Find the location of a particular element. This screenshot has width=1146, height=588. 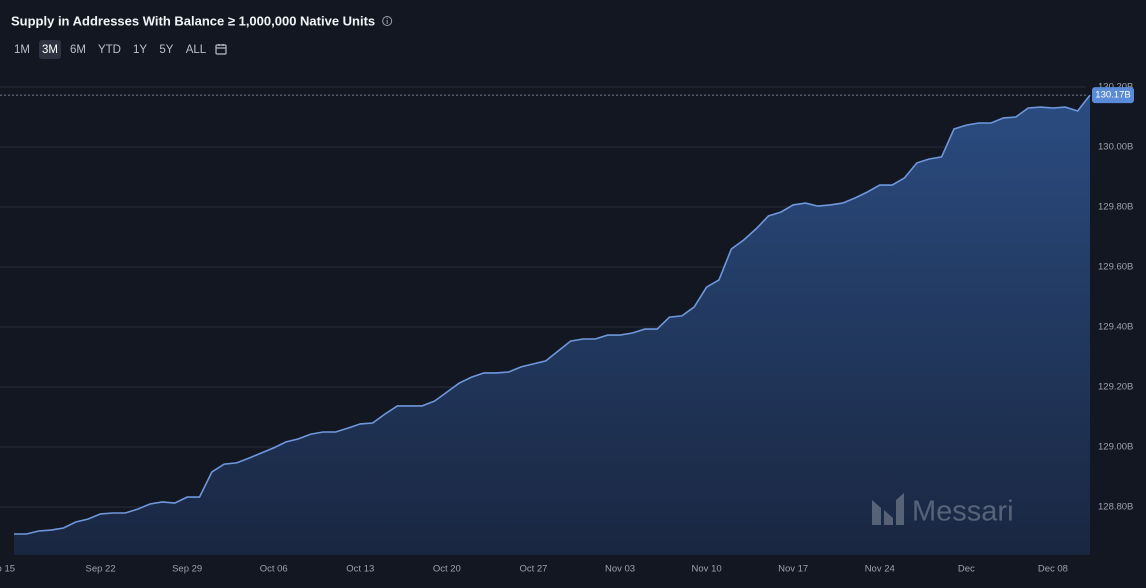

y-tick-label: 129.00B is located at coordinates (1115, 447).